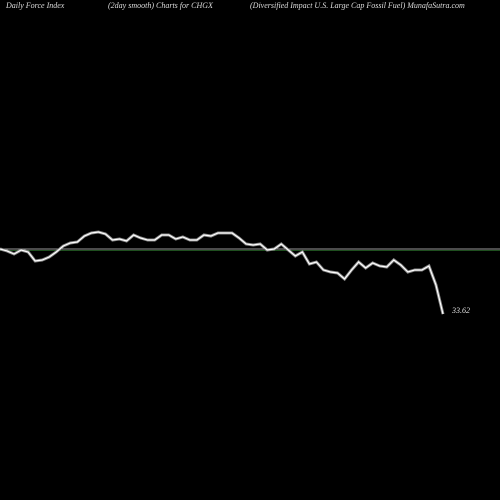  What do you see at coordinates (35, 5) in the screenshot?
I see `chart-title: Daily Force Index` at bounding box center [35, 5].